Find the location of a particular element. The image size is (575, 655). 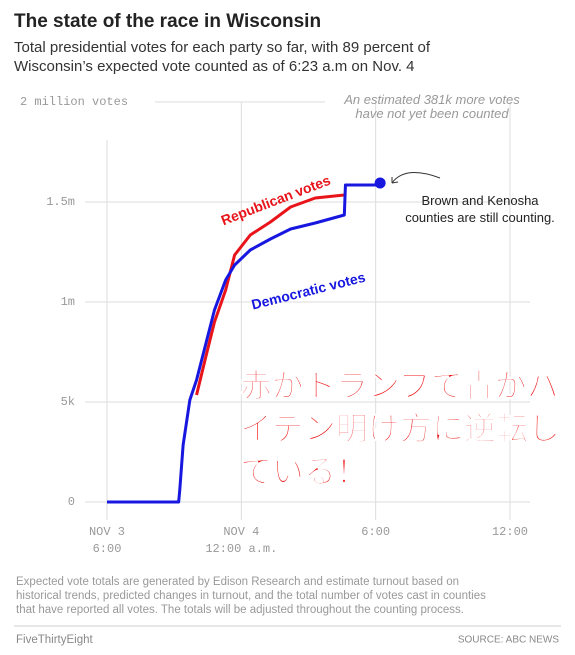

x-tick-label: 6:00 is located at coordinates (375, 532).